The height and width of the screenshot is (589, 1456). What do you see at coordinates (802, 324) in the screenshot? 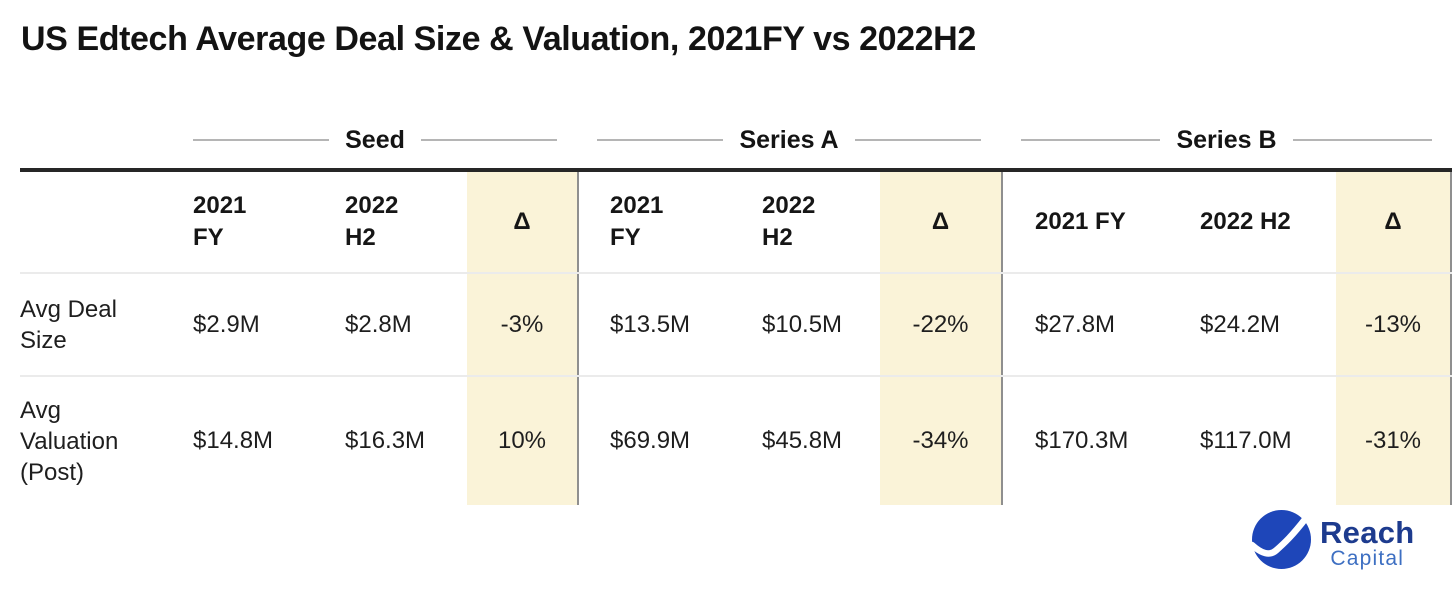
I see `value-cell: $10.5M` at bounding box center [802, 324].